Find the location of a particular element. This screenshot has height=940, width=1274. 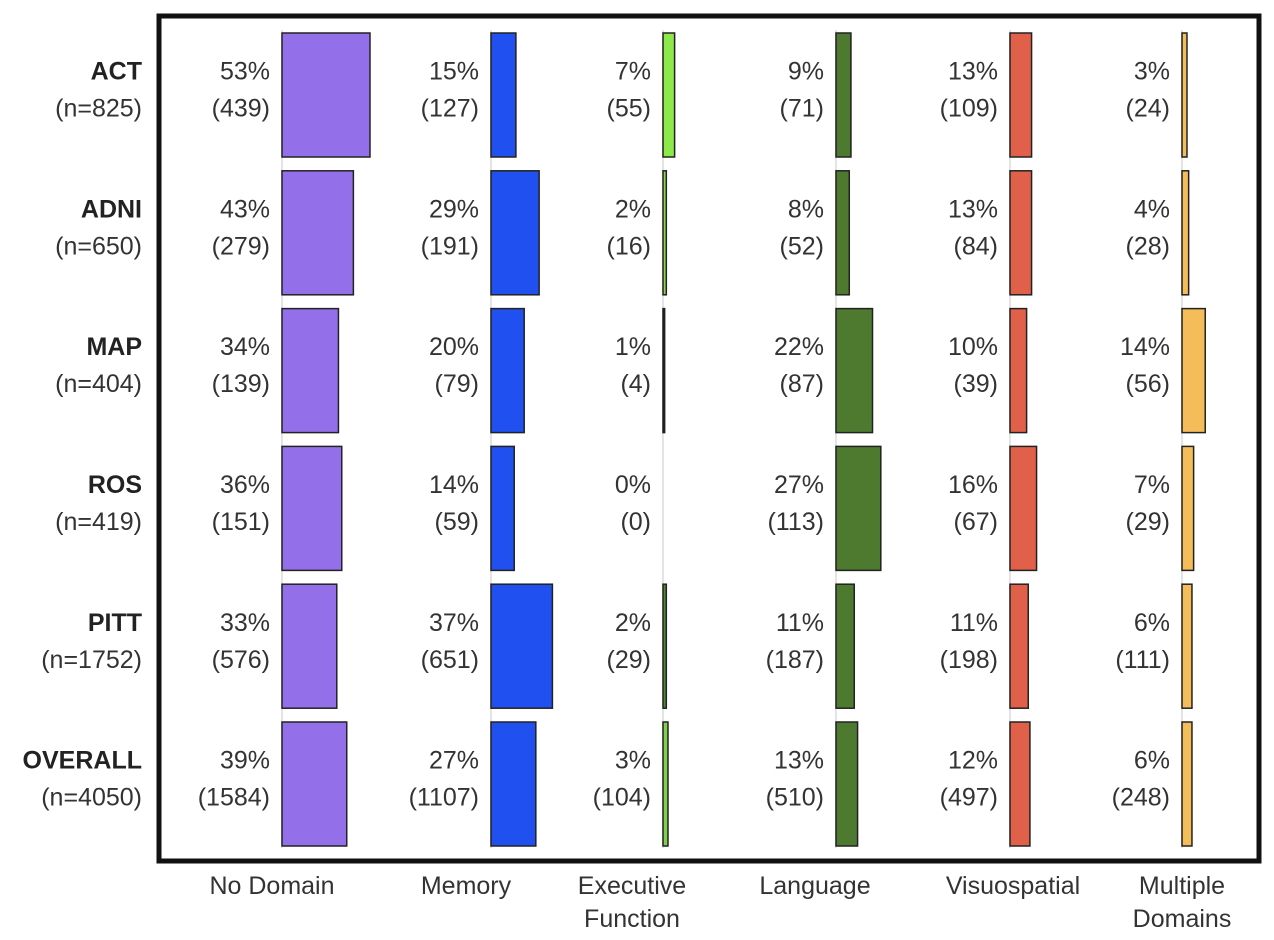

value-label: 12% is located at coordinates (973, 761).